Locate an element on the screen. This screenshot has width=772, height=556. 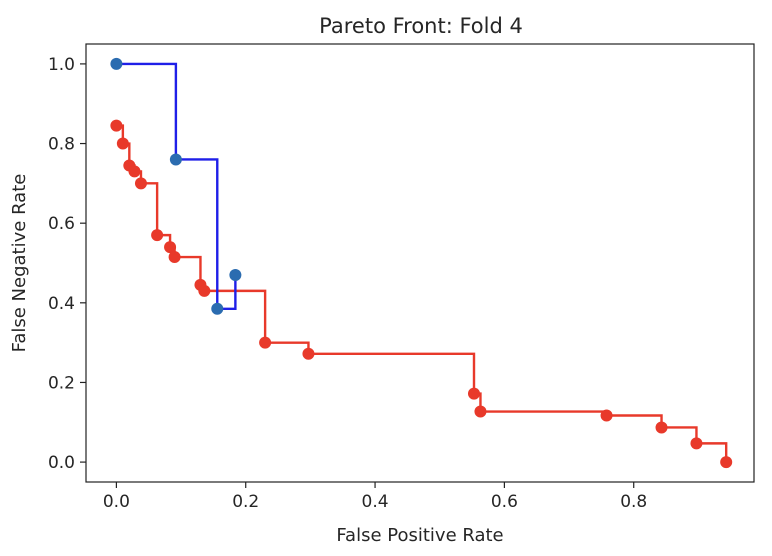
x-axis-label: False Positive Rate is located at coordinates (419, 535).